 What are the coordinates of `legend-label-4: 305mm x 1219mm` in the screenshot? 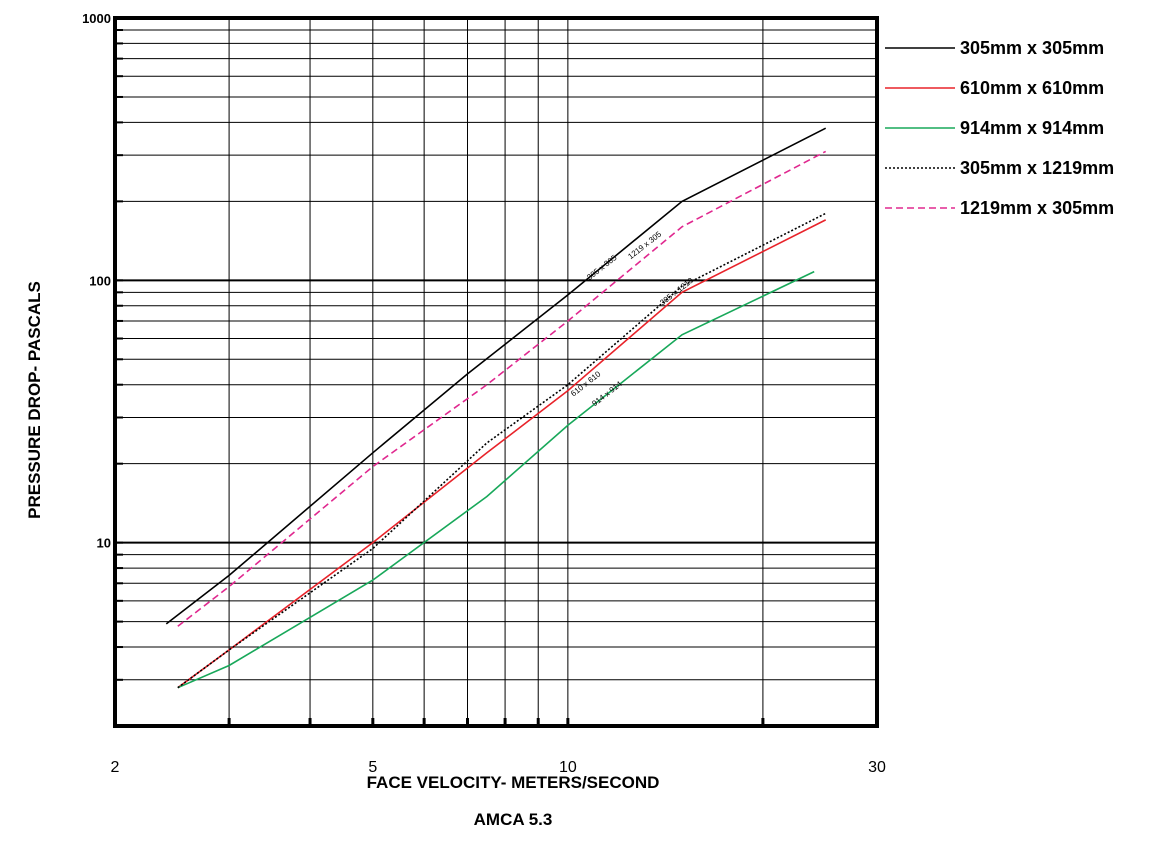 It's located at (1037, 168).